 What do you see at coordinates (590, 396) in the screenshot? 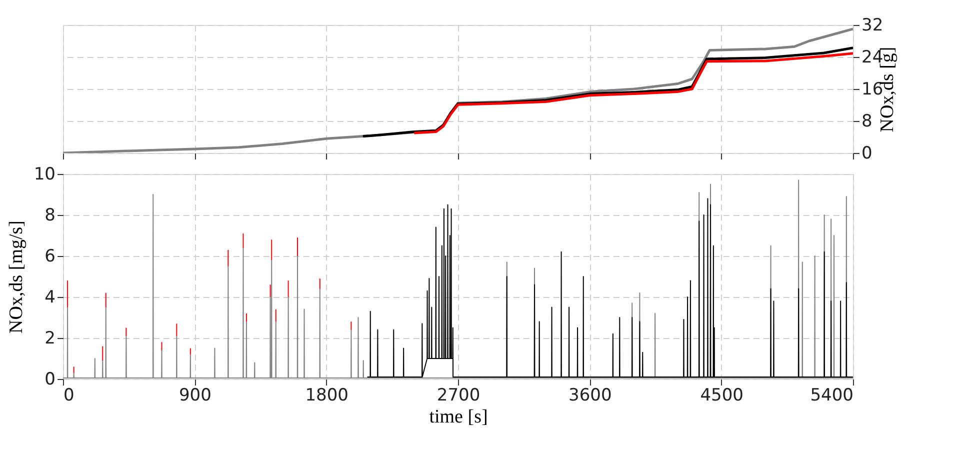
I see `x-tick-label: 3600` at bounding box center [590, 396].